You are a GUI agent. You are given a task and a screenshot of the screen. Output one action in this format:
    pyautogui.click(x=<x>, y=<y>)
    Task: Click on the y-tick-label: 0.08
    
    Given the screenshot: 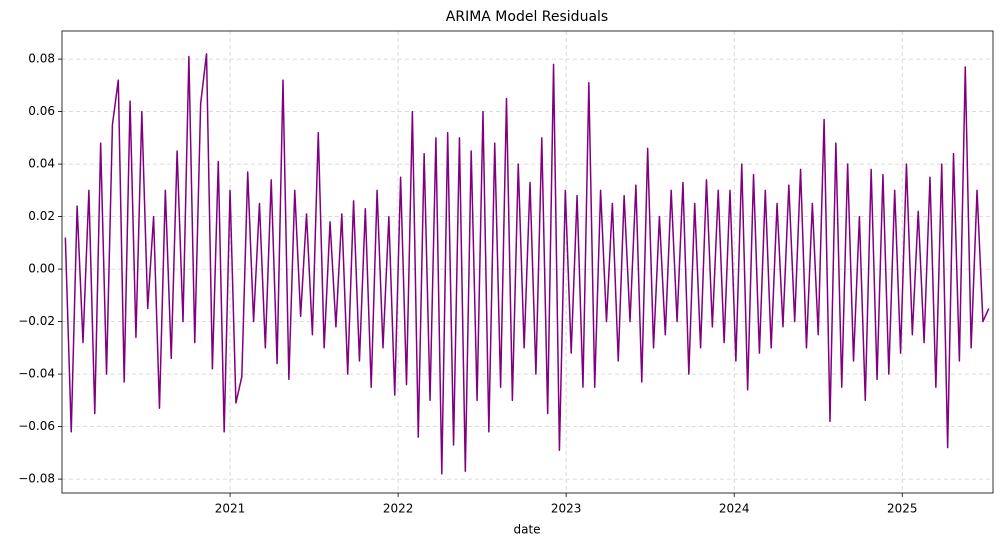 What is the action you would take?
    pyautogui.click(x=41, y=59)
    